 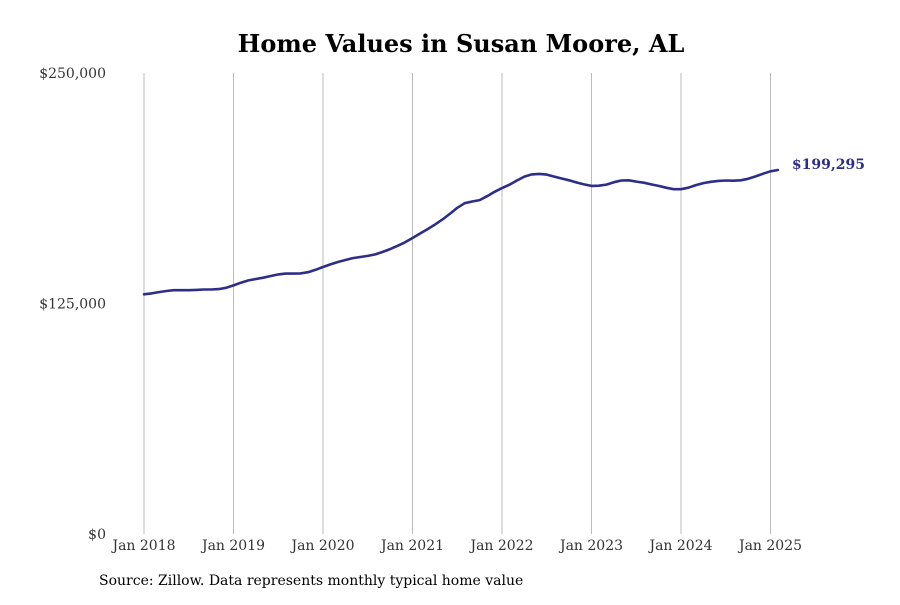 What do you see at coordinates (461, 43) in the screenshot?
I see `chart-title: Home Values in Susan Moore, AL` at bounding box center [461, 43].